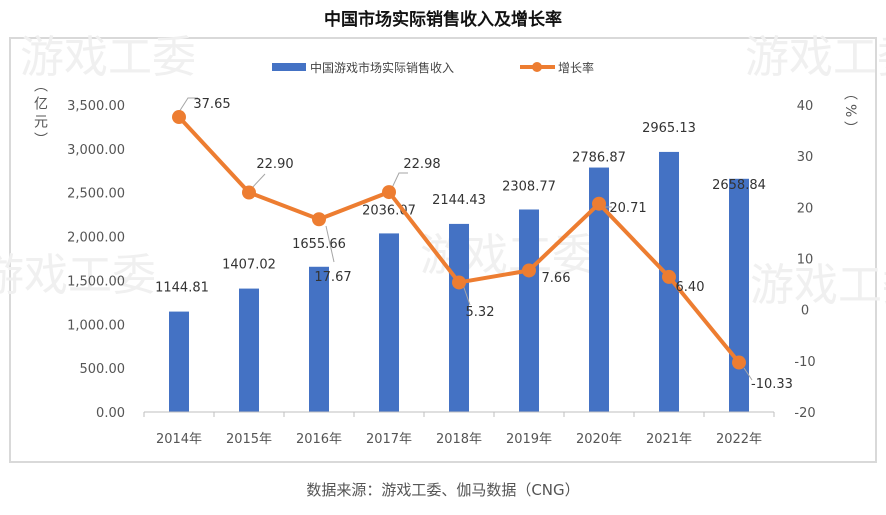 The height and width of the screenshot is (515, 886). I want to click on x-tick-label: 2015年, so click(249, 439).